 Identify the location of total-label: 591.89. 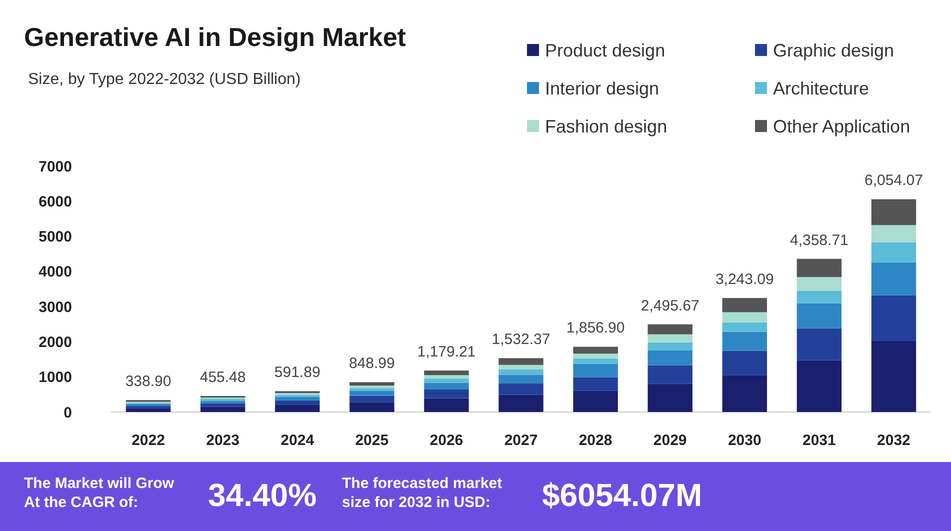
(297, 373).